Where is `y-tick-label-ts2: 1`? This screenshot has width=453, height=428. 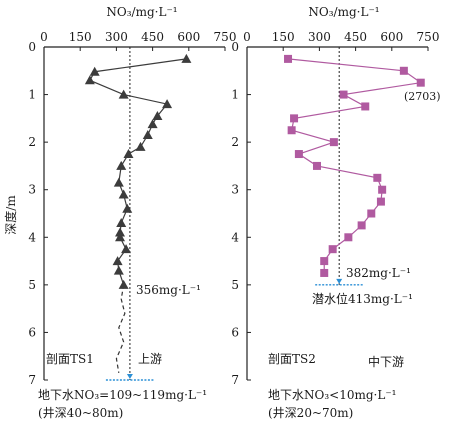 y-tick-label-ts2: 1 is located at coordinates (235, 95).